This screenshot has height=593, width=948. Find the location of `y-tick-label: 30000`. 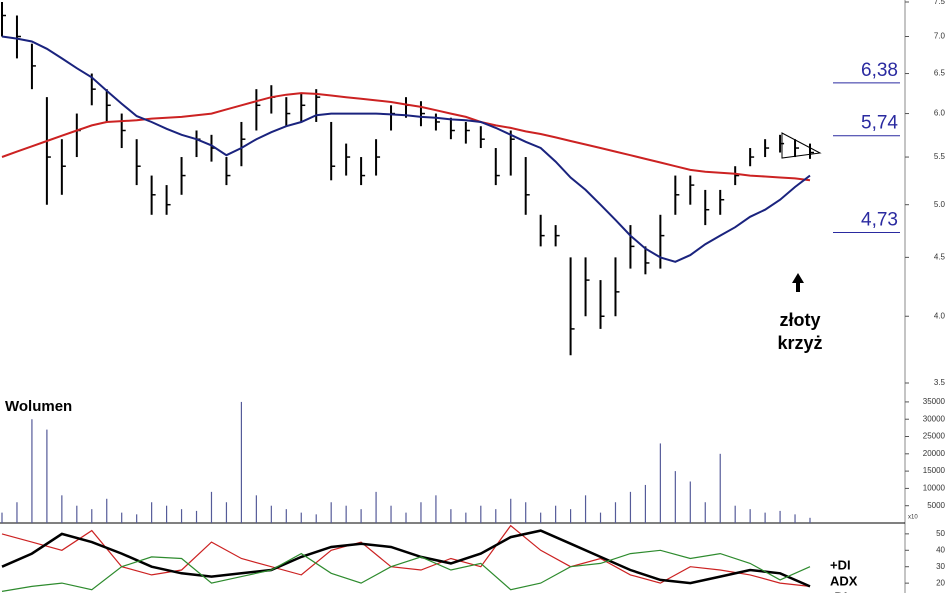

y-tick-label: 30000 is located at coordinates (934, 418).